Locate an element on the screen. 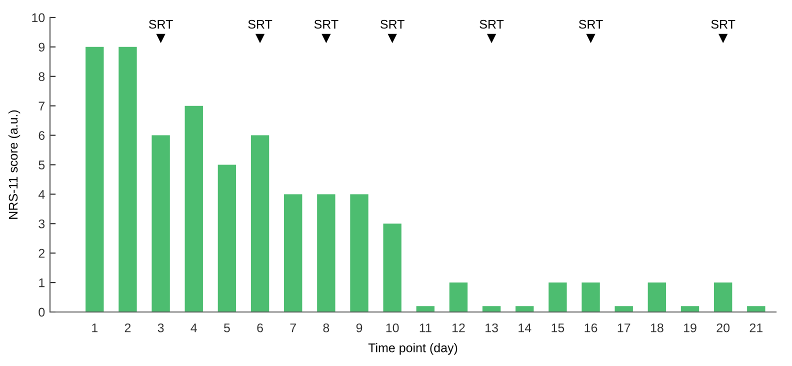  x-tick-label: 6 is located at coordinates (260, 327).